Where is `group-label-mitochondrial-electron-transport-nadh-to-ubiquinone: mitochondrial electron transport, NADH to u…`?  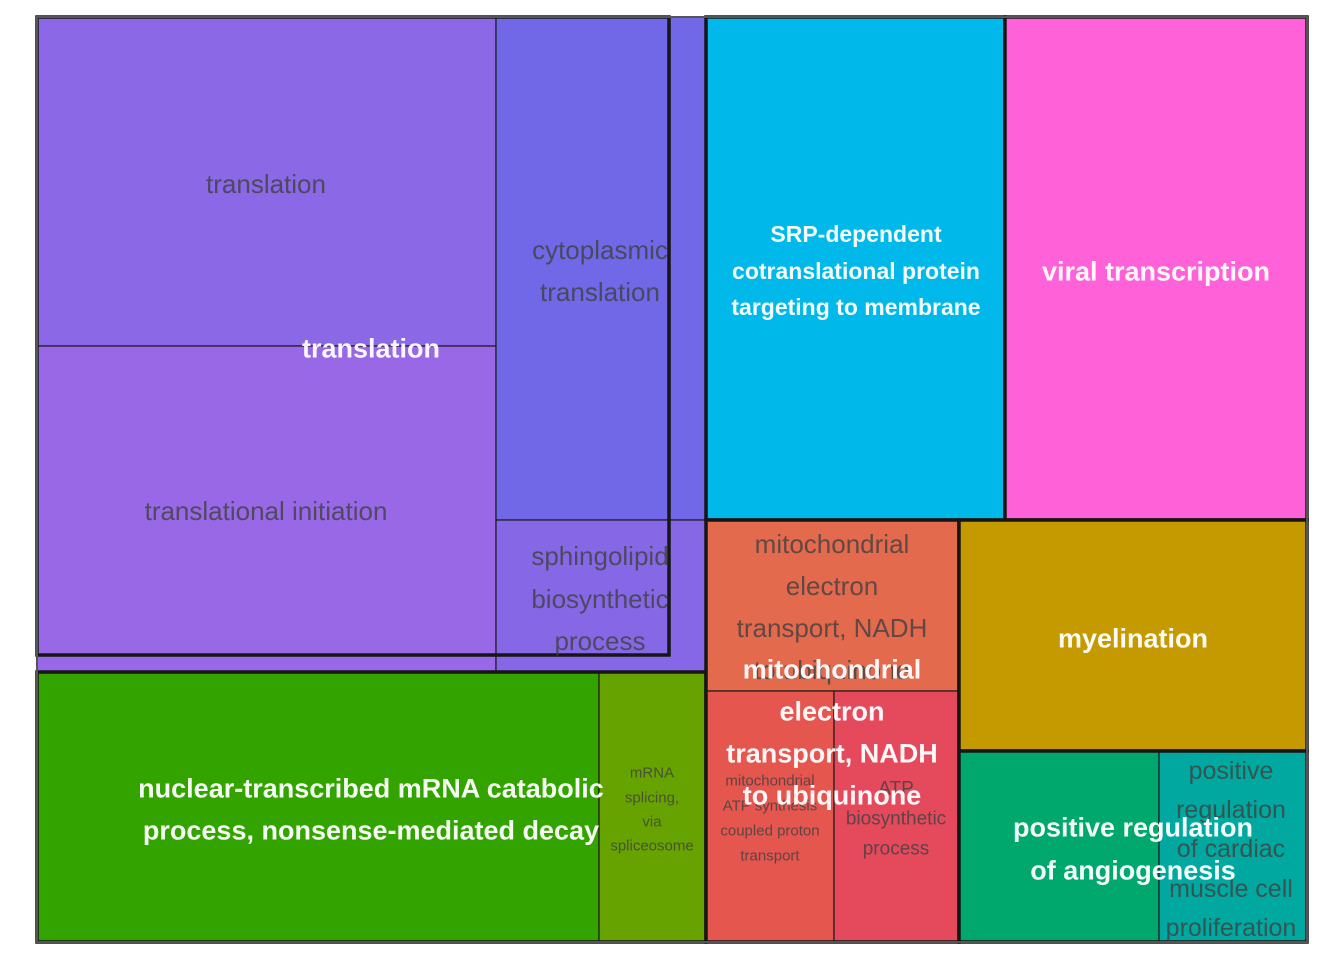
group-label-mitochondrial-electron-transport-nadh-to-ubiquinone: mitochondrial electron transport, NADH to u… is located at coordinates (832, 732).